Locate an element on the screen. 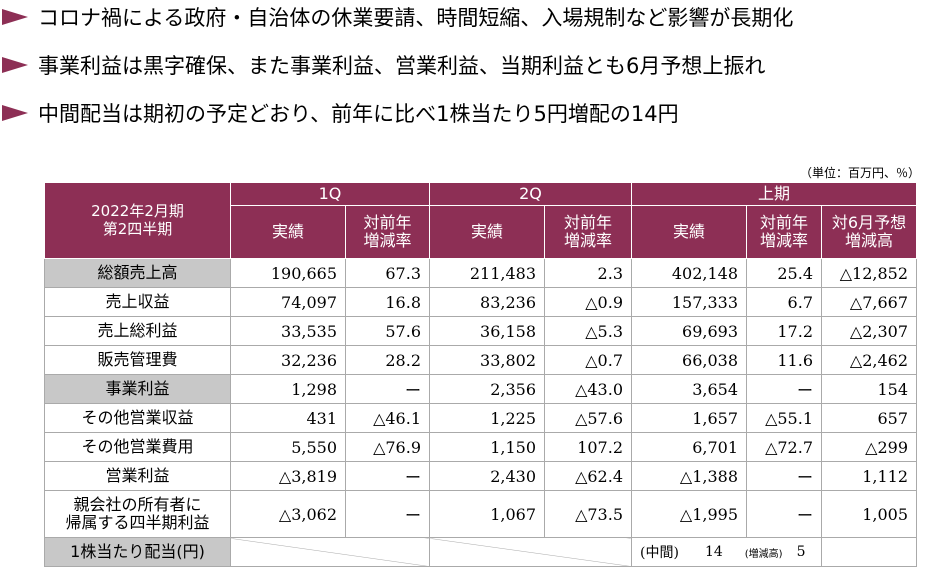  cell-h1-fc: △2,307 is located at coordinates (869, 331).